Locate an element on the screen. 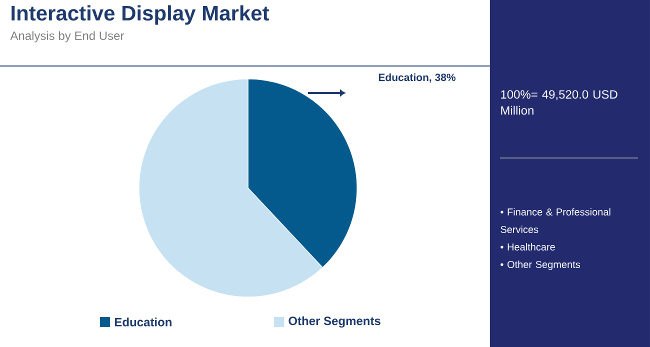  data-label: Education, 38% is located at coordinates (417, 78).